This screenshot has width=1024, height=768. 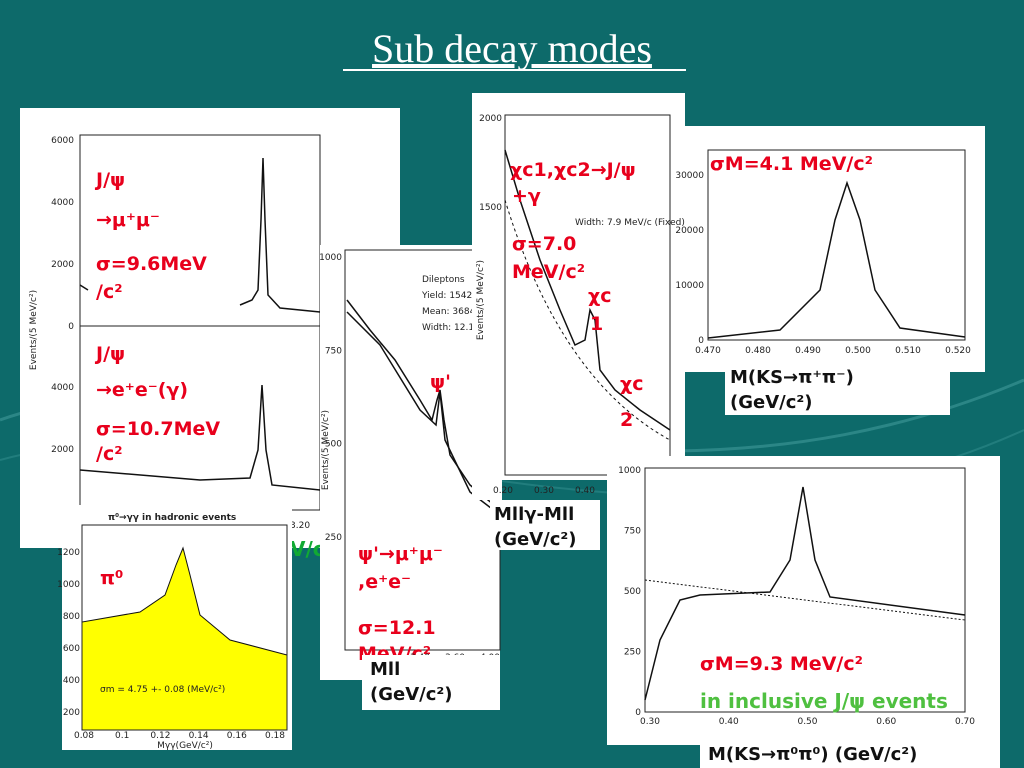 I want to click on axis-label-fragment: V/c, so click(x=307, y=549).